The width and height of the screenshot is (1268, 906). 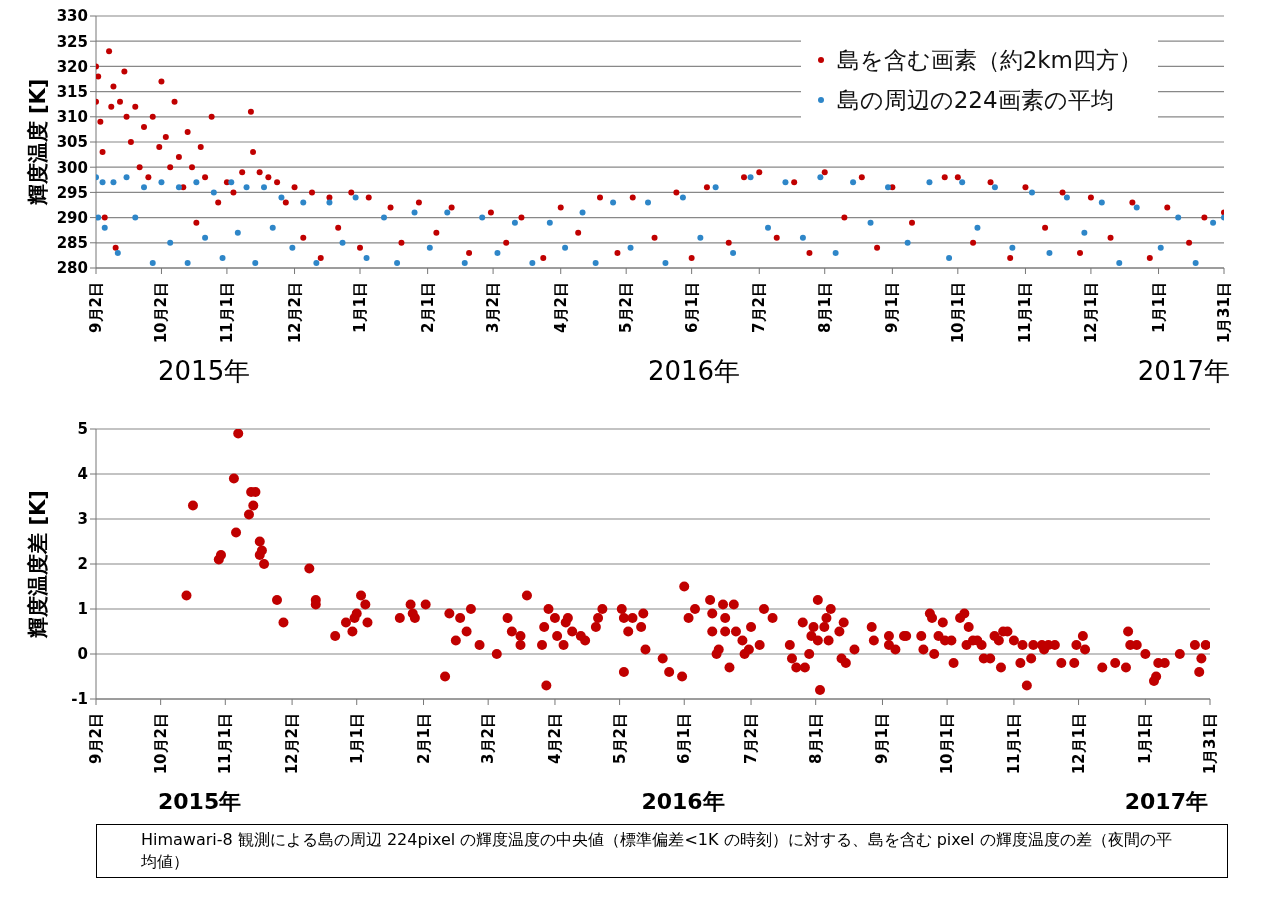 What do you see at coordinates (72, 142) in the screenshot?
I see `y-tick-label: 305` at bounding box center [72, 142].